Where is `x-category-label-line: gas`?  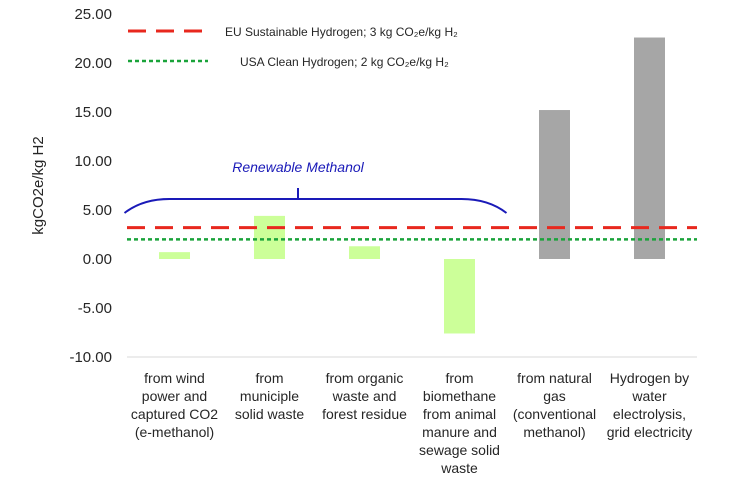 x-category-label-line: gas is located at coordinates (554, 396).